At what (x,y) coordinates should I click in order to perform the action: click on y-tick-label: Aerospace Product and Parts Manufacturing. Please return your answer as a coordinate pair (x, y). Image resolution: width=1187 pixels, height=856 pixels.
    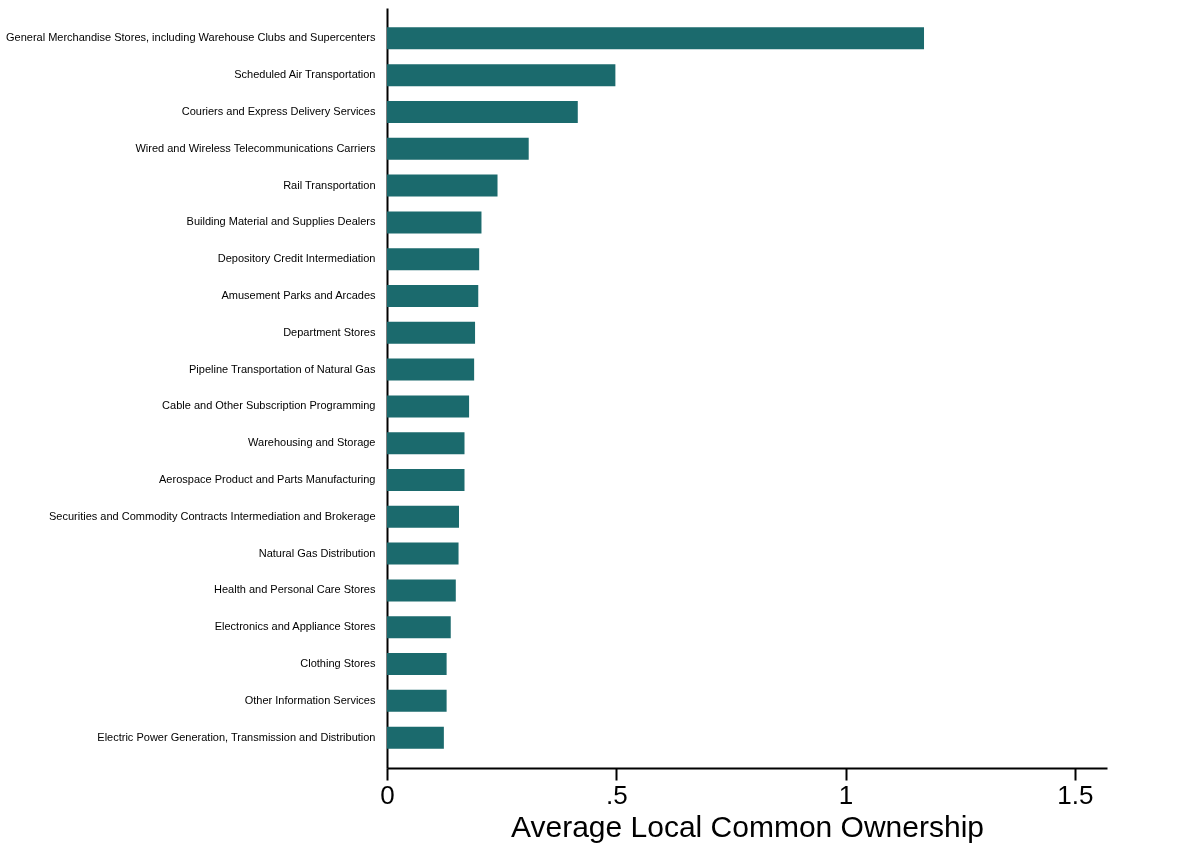
    Looking at the image, I should click on (267, 479).